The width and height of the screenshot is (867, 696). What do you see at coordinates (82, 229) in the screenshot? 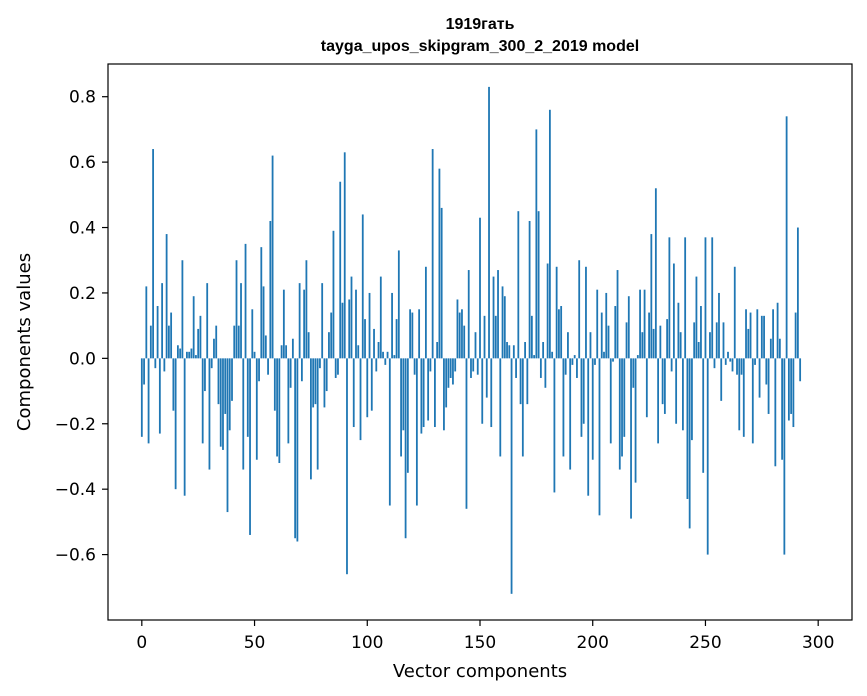
I see `y-tick-label: 0.4` at bounding box center [82, 229].